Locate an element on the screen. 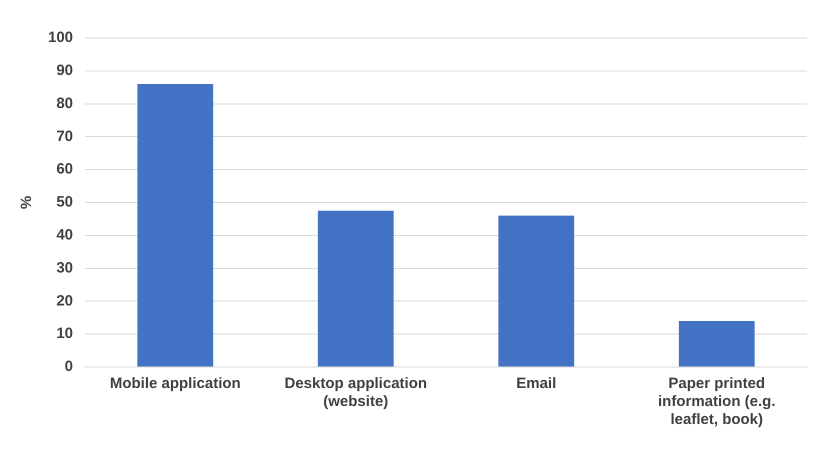  y-tick-label: 20 is located at coordinates (65, 301).